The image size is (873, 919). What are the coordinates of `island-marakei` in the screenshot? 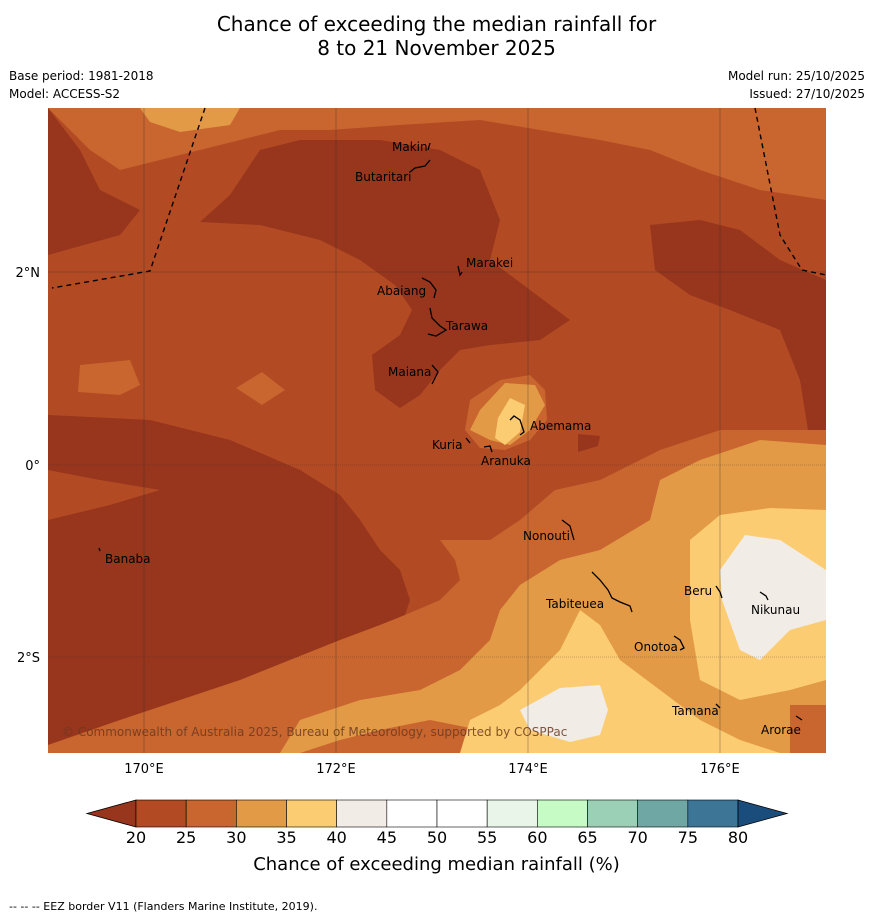 It's located at (460, 271).